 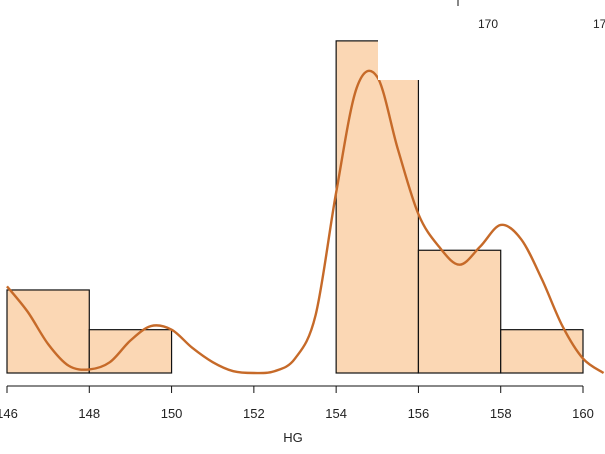 What do you see at coordinates (172, 413) in the screenshot?
I see `x-tick-label: 150` at bounding box center [172, 413].